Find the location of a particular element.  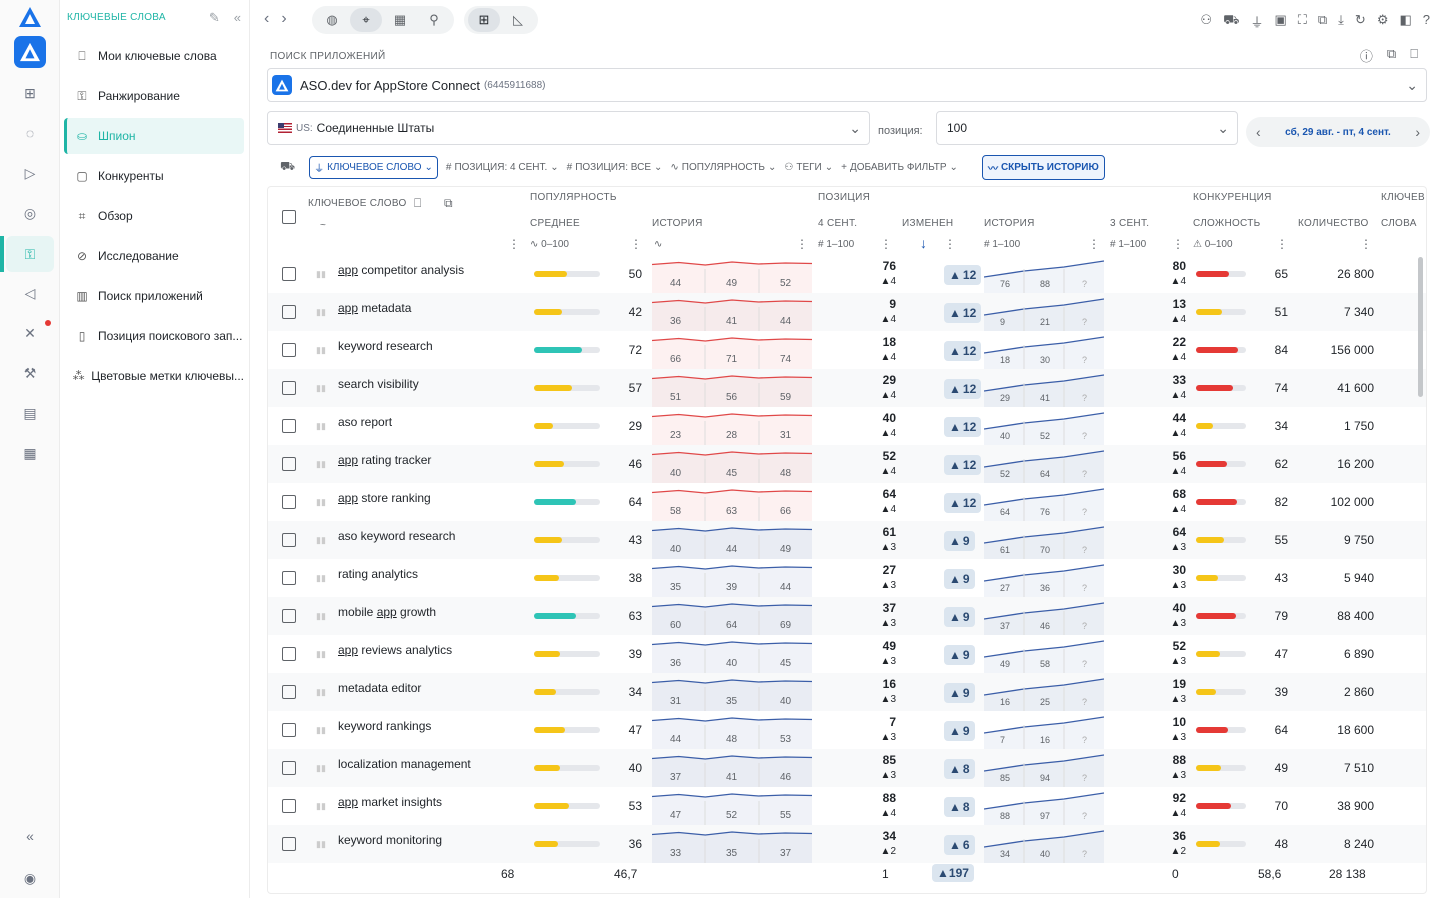

country-select: US: Соединенные Штаты ⌄ is located at coordinates (568, 128).